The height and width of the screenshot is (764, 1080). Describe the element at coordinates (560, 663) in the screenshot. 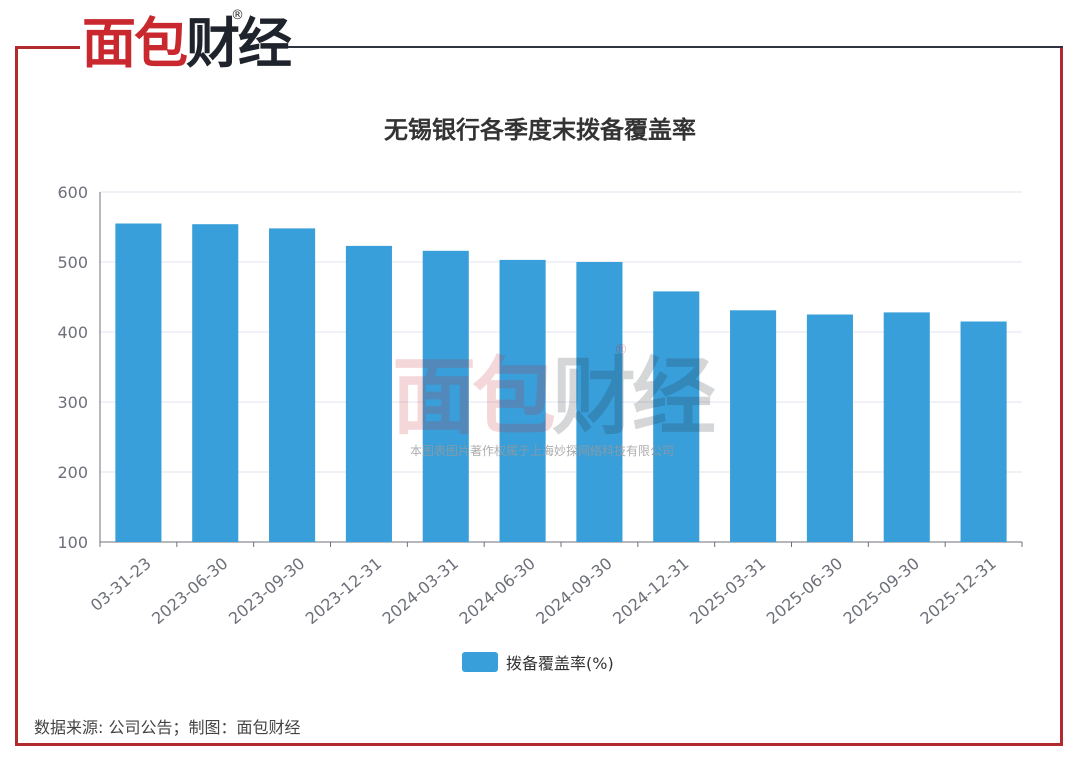

I see `legend-label: 拨备覆盖率(%)` at that location.